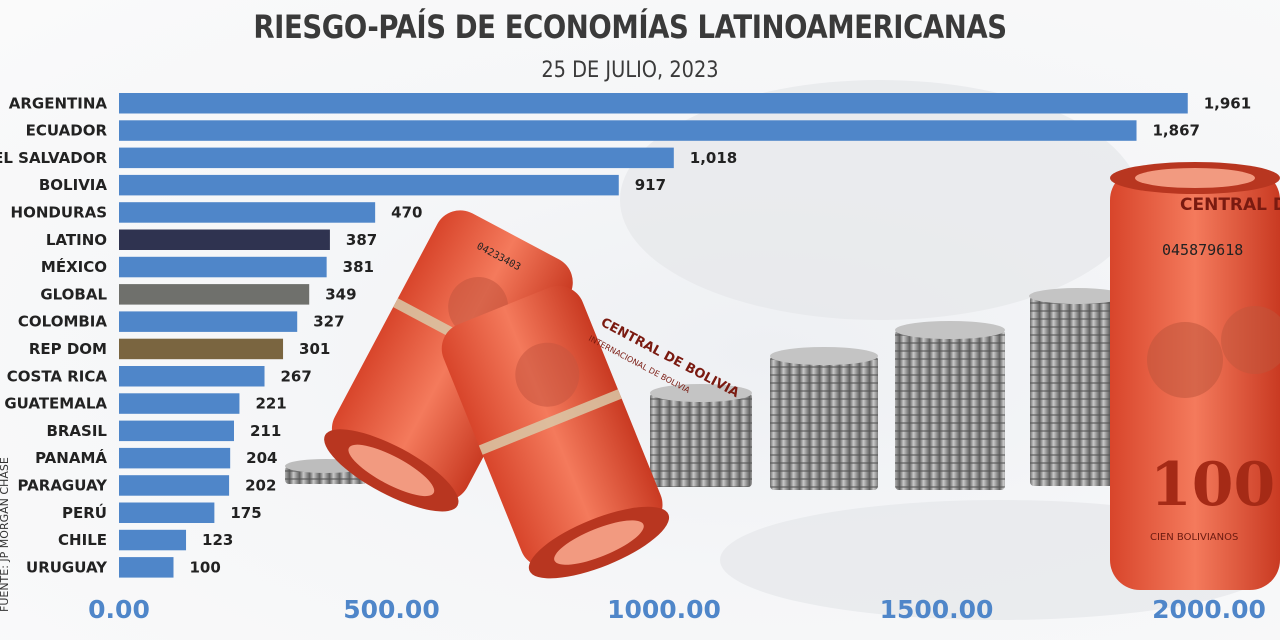 This screenshot has width=1280, height=640. Describe the element at coordinates (67, 131) in the screenshot. I see `category-label: ECUADOR` at that location.